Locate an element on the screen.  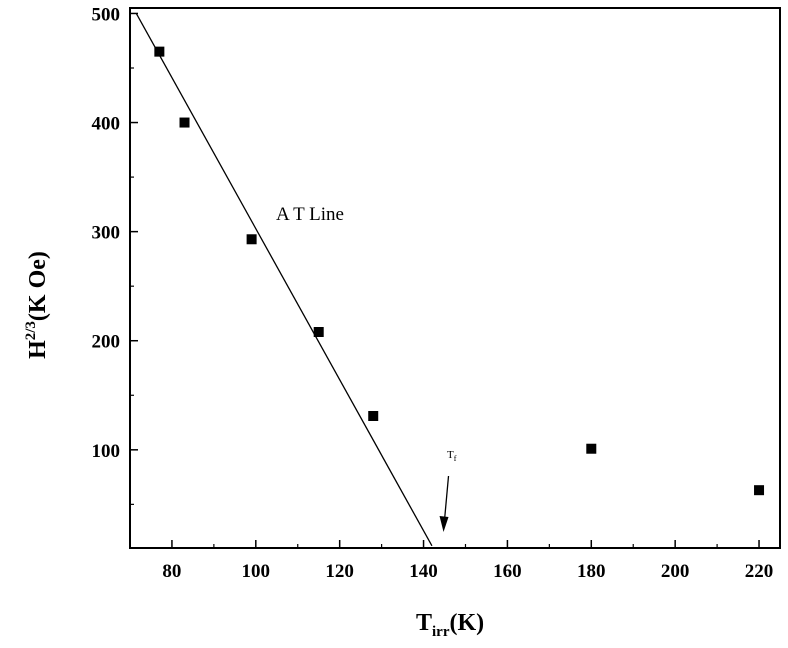
x-tick-label: 200 is located at coordinates (675, 571).